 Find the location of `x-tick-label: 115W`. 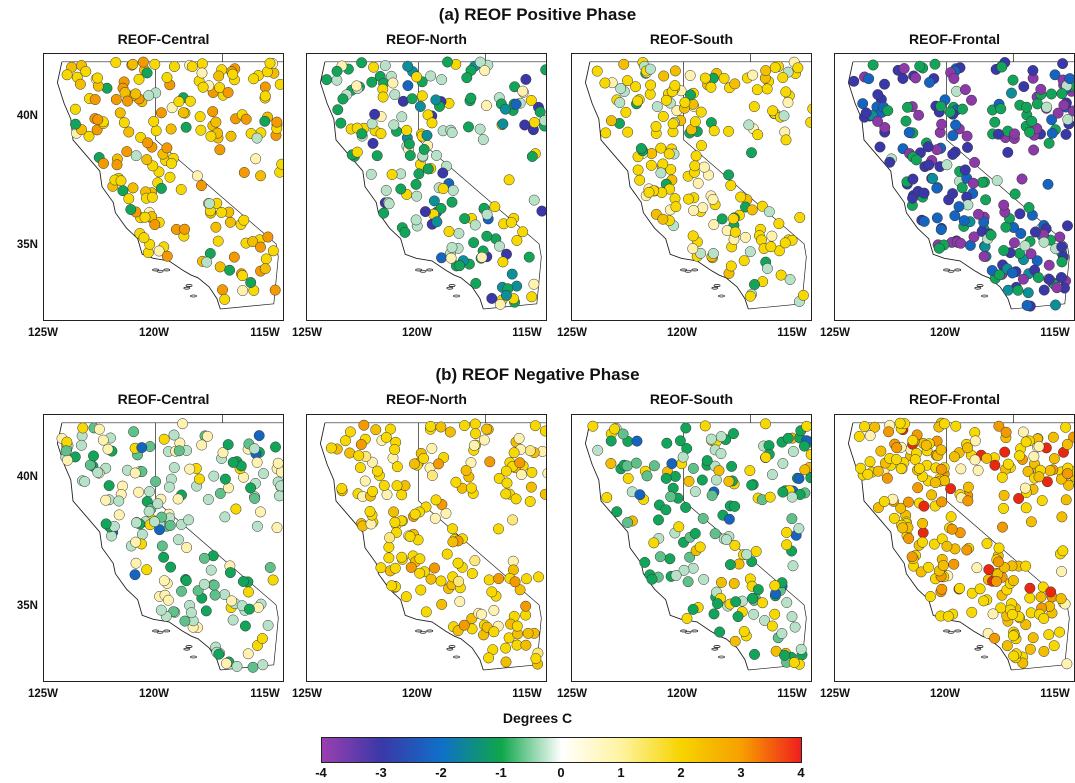

x-tick-label: 115W is located at coordinates (265, 333).